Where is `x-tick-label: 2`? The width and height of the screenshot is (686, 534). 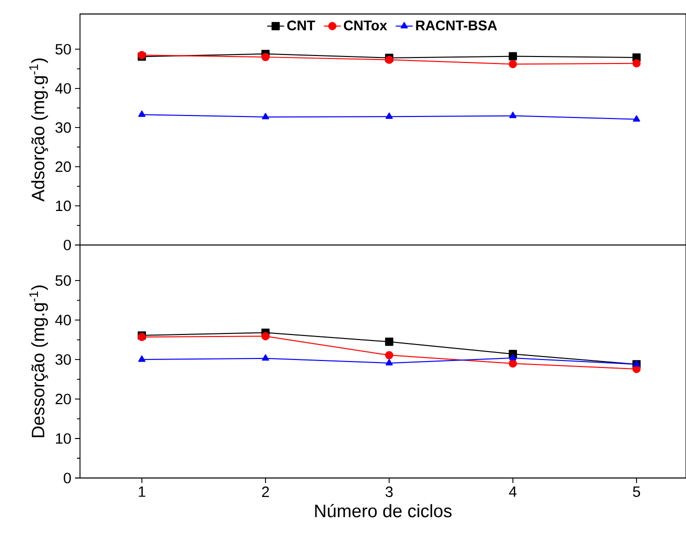 x-tick-label: 2 is located at coordinates (265, 491).